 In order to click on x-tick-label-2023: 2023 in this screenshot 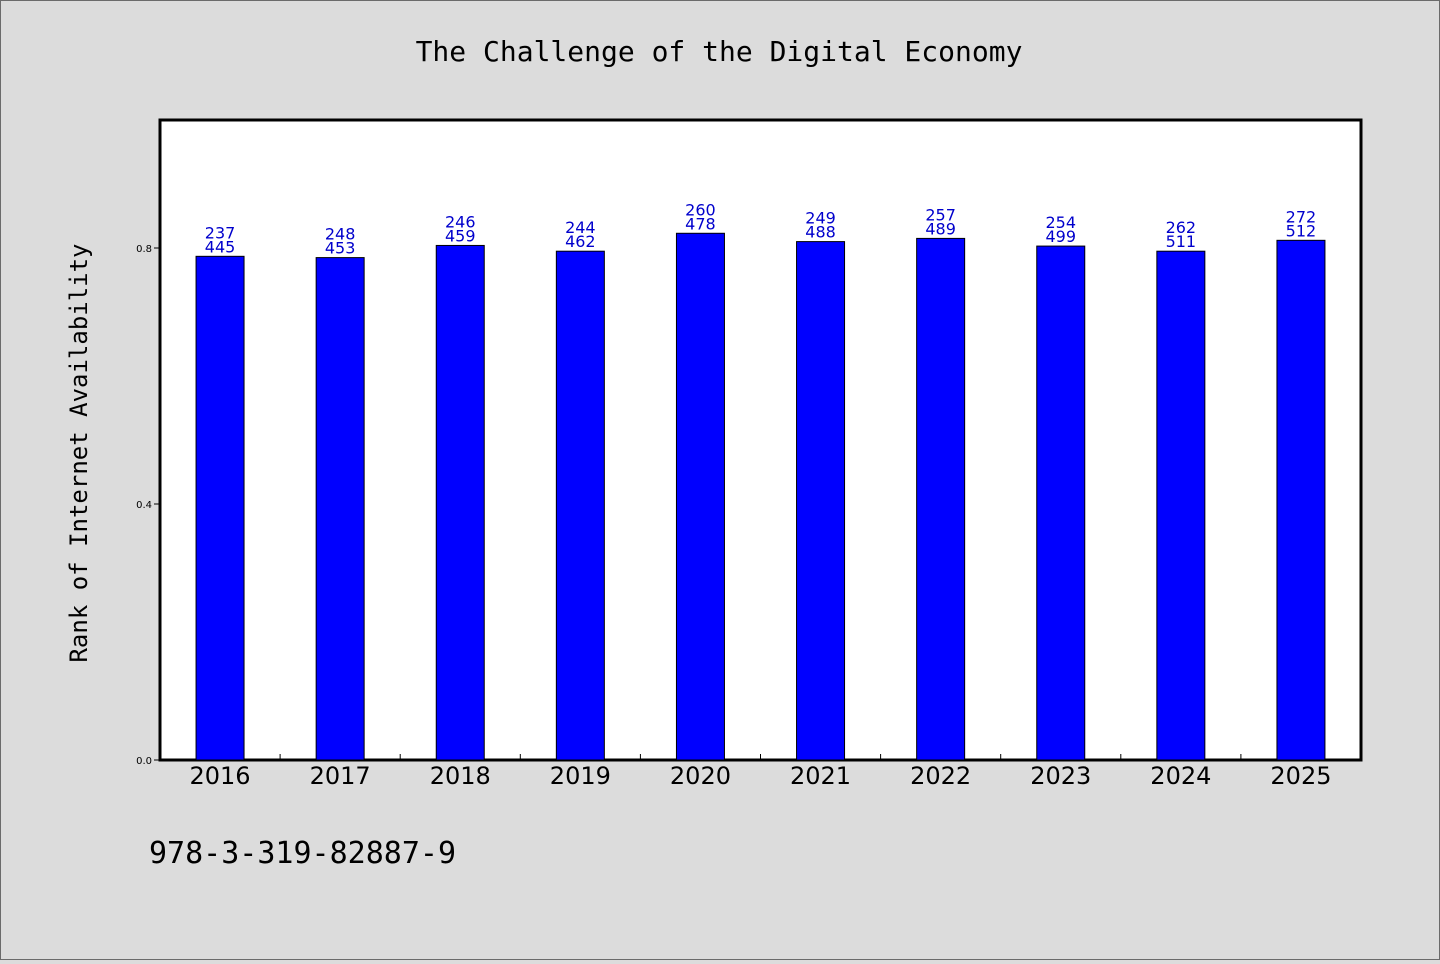, I will do `click(1060, 776)`.